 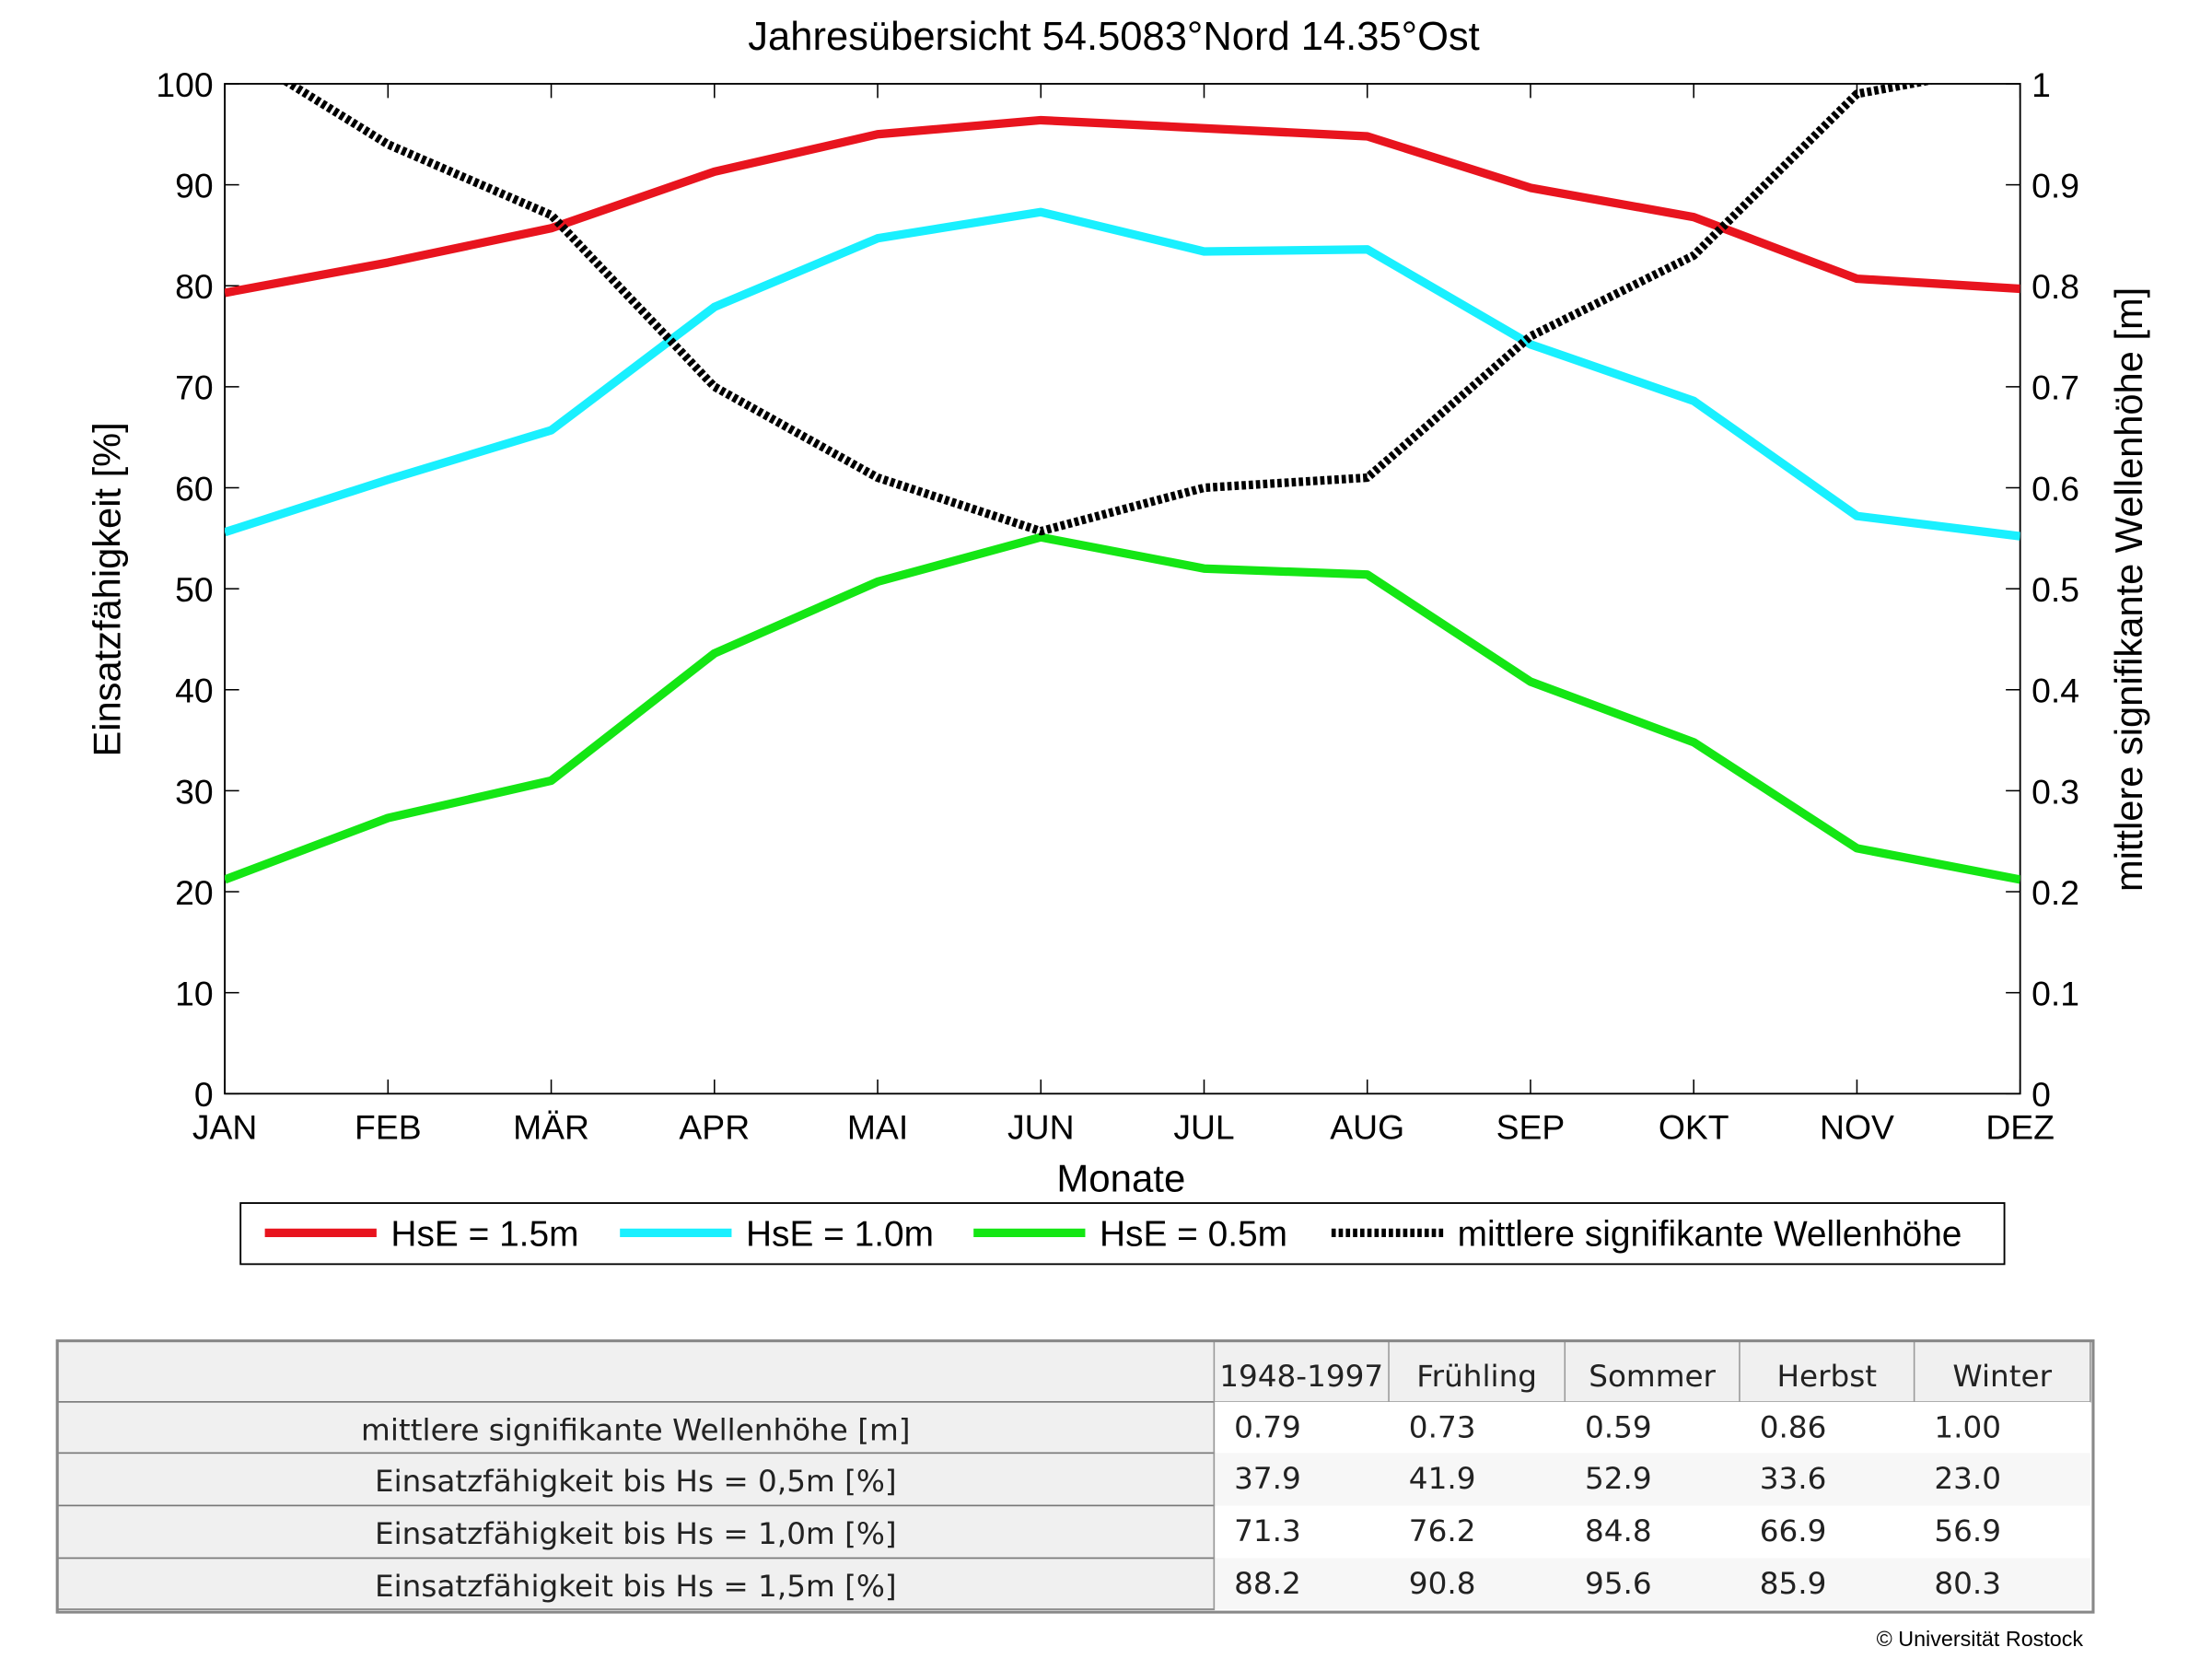 I want to click on y-tick-label: 10, so click(x=195, y=994).